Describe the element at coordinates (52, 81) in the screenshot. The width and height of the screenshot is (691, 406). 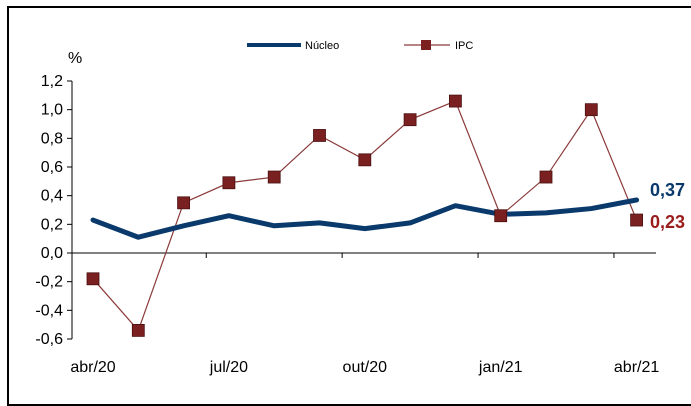
I see `y-tick-label: 1,2` at that location.